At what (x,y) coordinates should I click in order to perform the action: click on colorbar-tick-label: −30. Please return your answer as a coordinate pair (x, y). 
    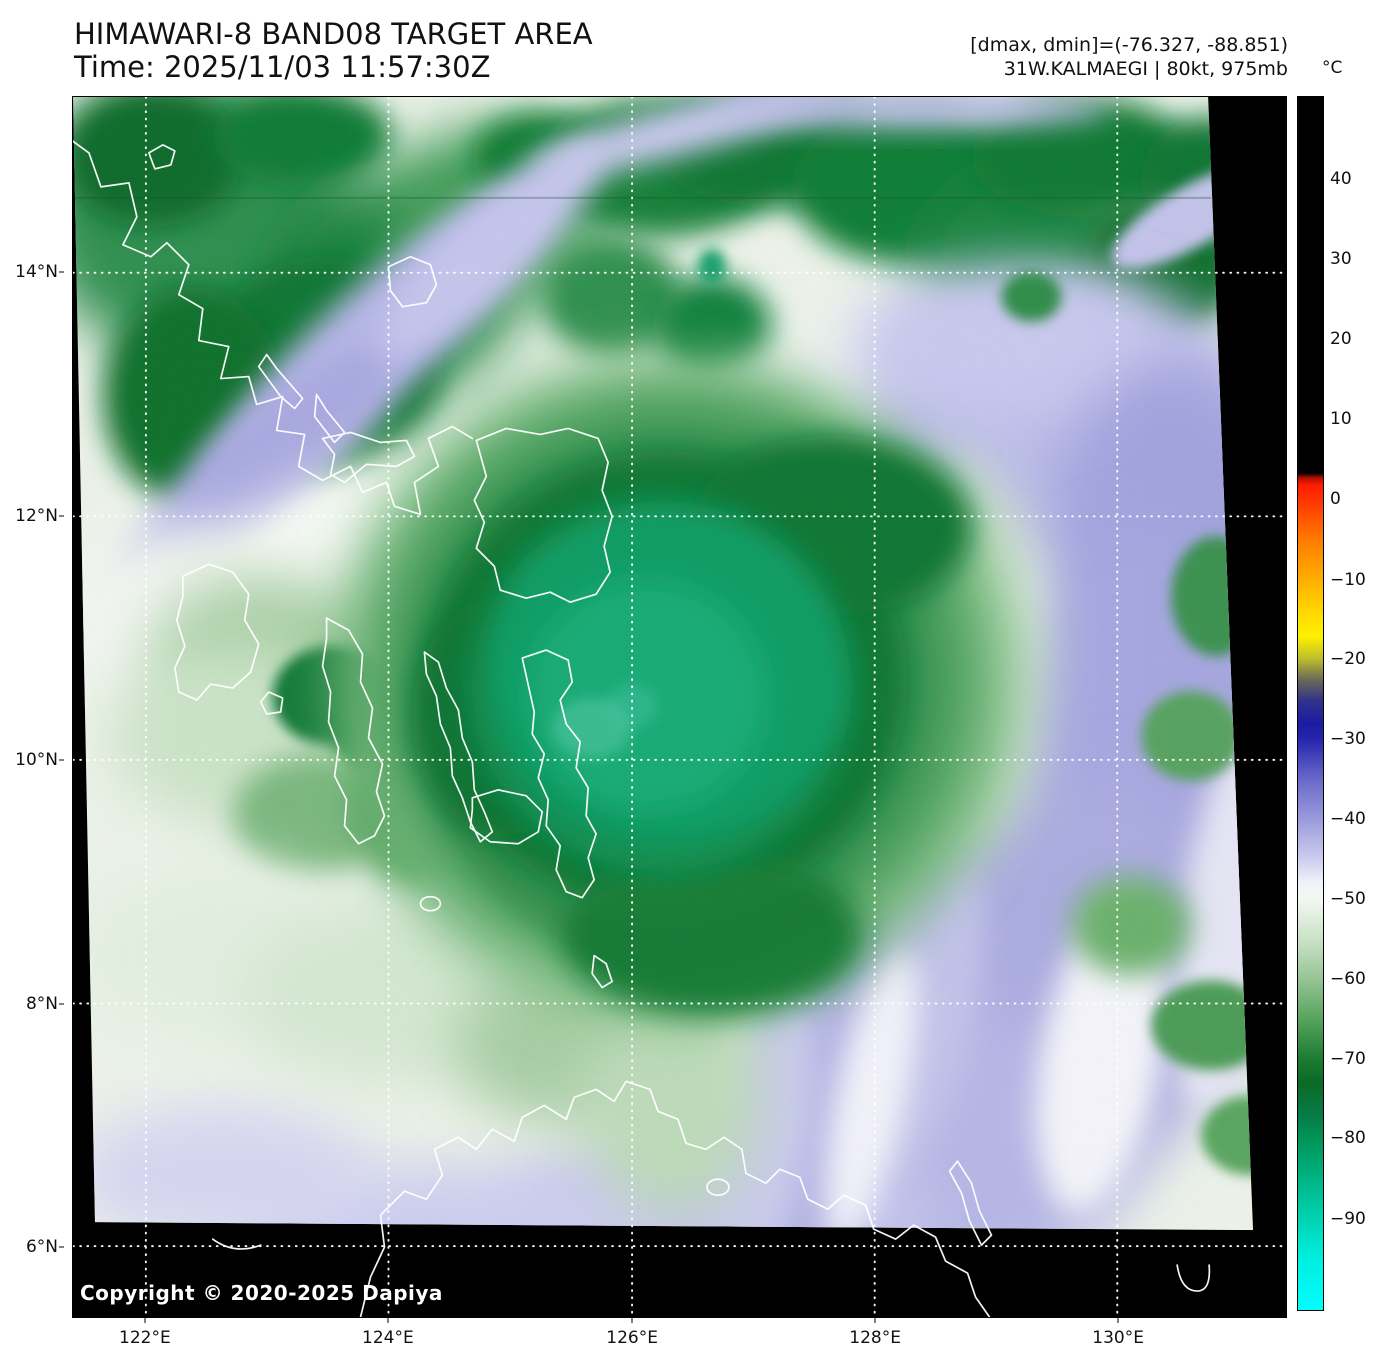
    Looking at the image, I should click on (1348, 738).